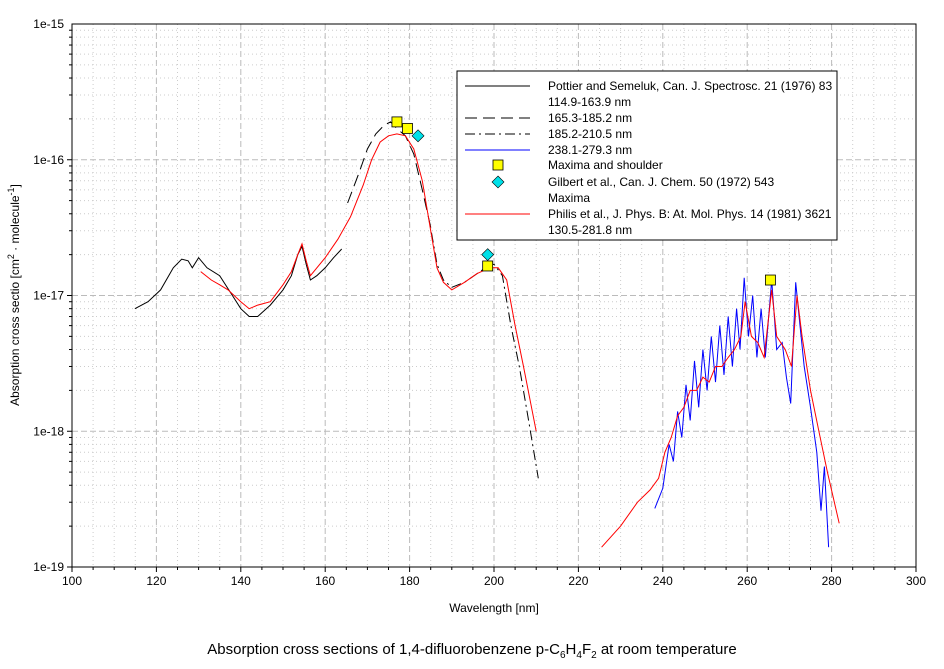  I want to click on legend-label: Maxima, so click(569, 198).